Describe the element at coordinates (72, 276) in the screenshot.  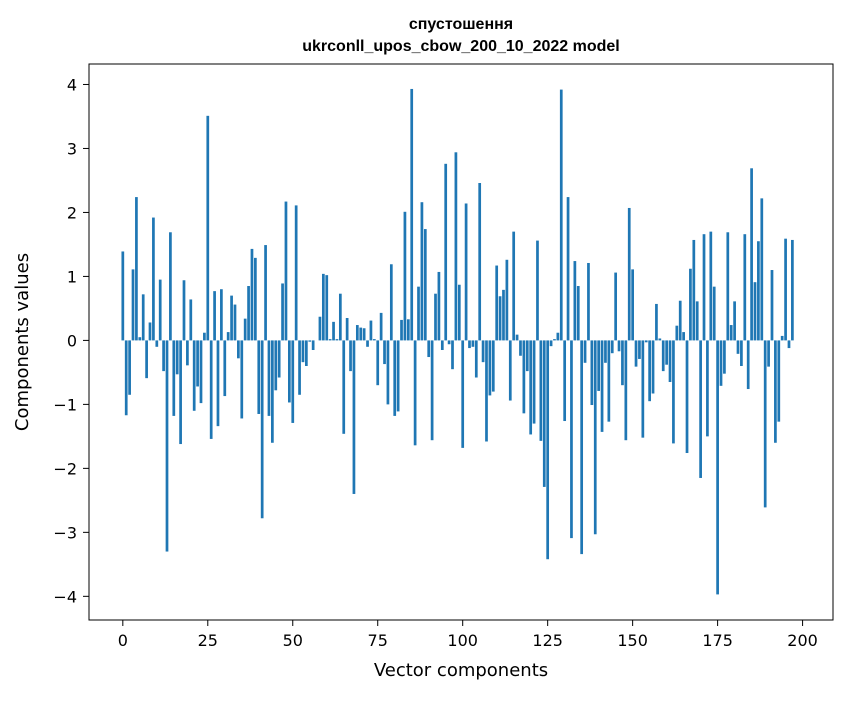
I see `y-tick-label-1: 1` at that location.